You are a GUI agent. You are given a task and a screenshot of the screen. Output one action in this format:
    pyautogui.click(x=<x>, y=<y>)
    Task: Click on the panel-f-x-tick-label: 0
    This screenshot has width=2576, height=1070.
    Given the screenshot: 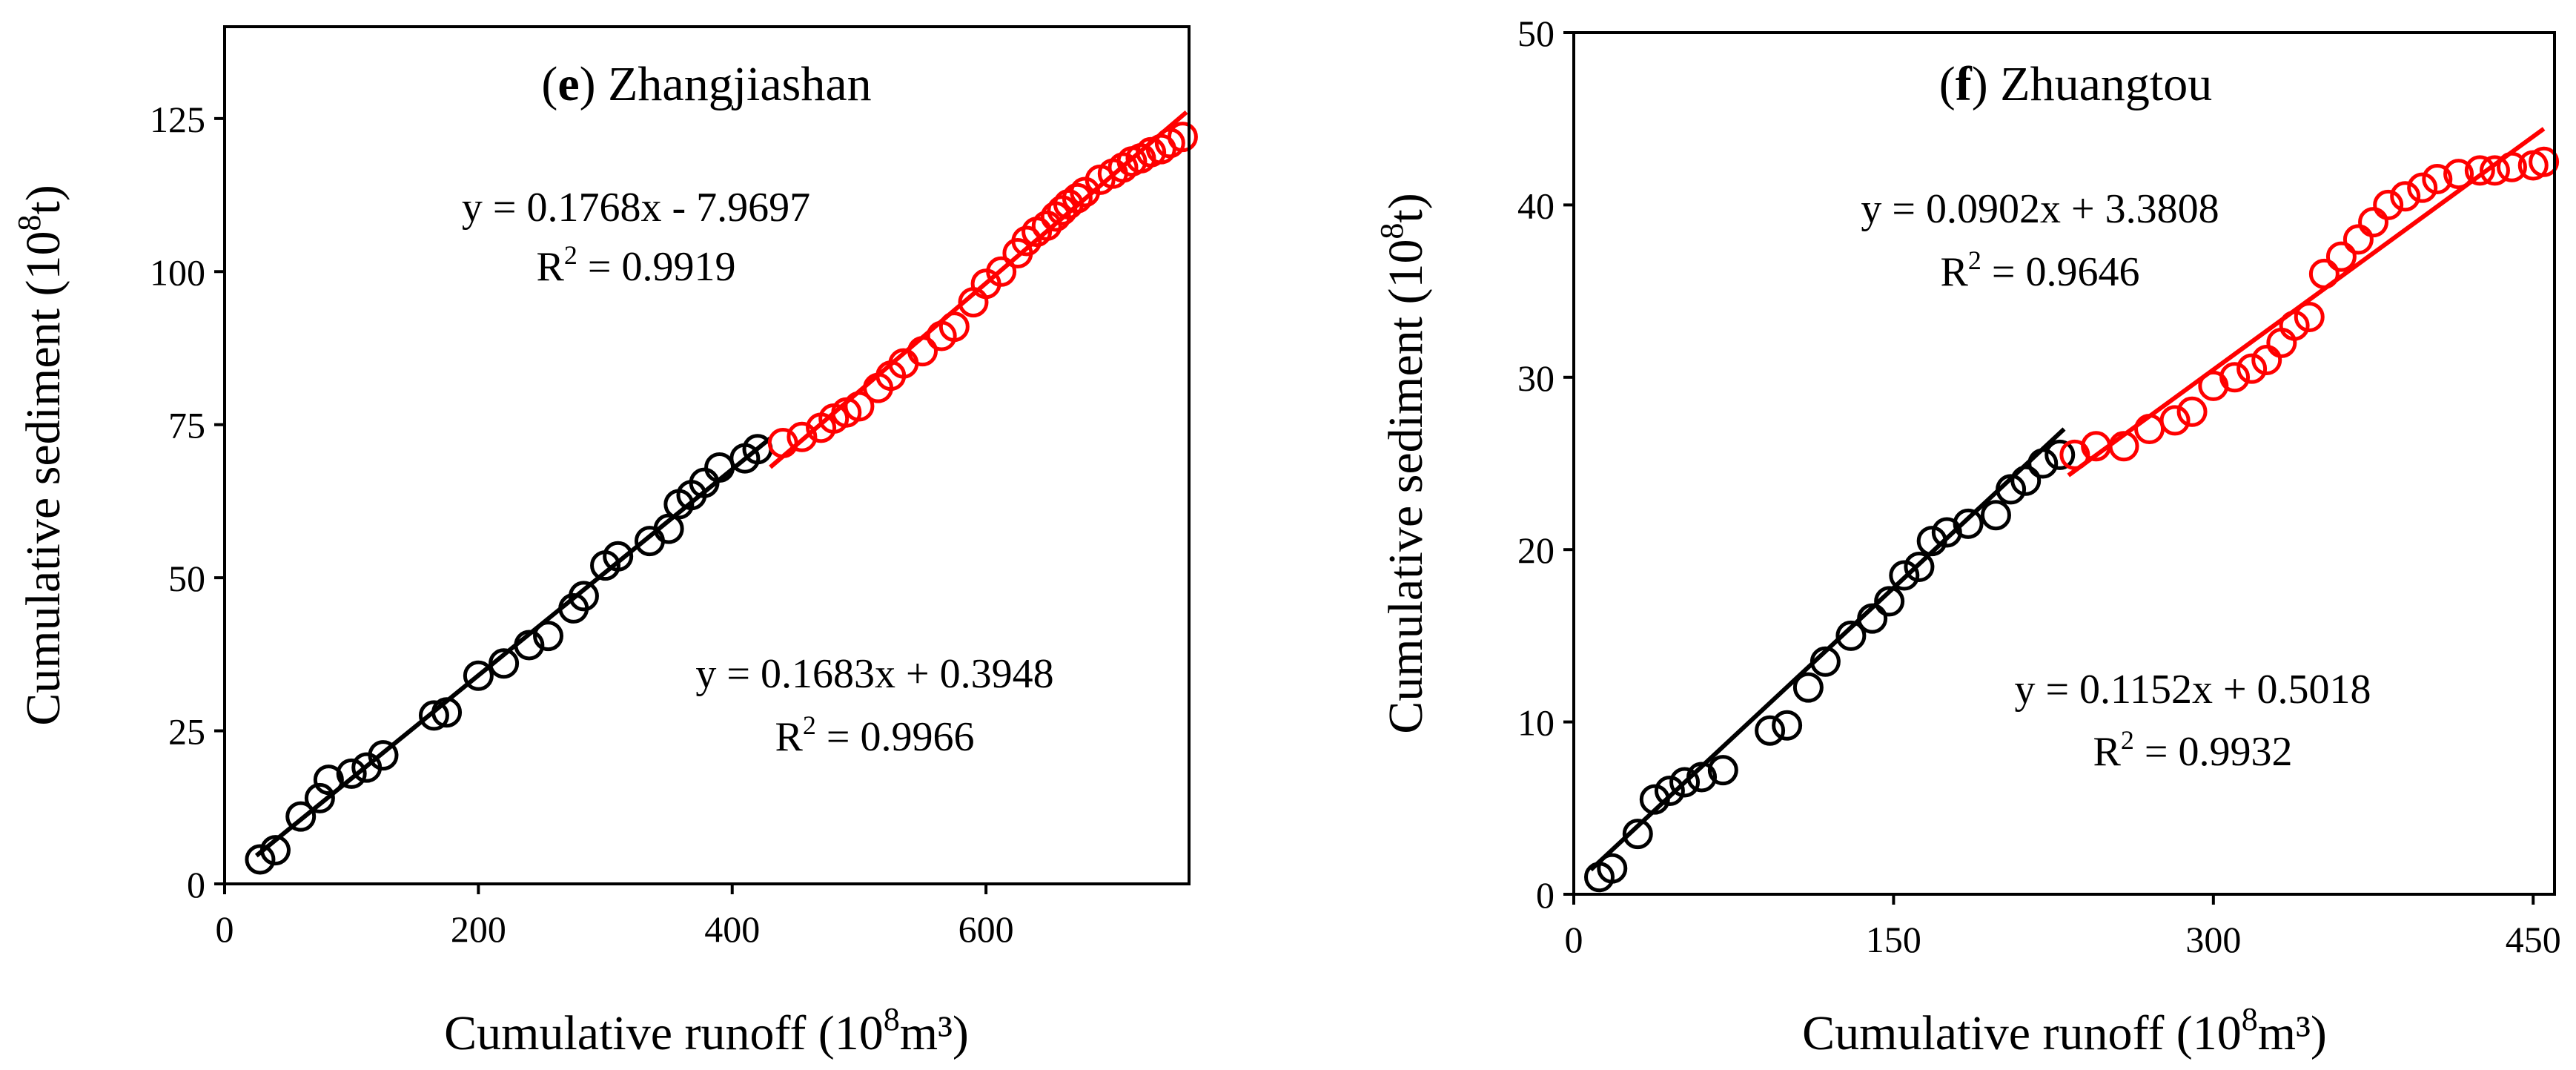 What is the action you would take?
    pyautogui.click(x=1574, y=939)
    